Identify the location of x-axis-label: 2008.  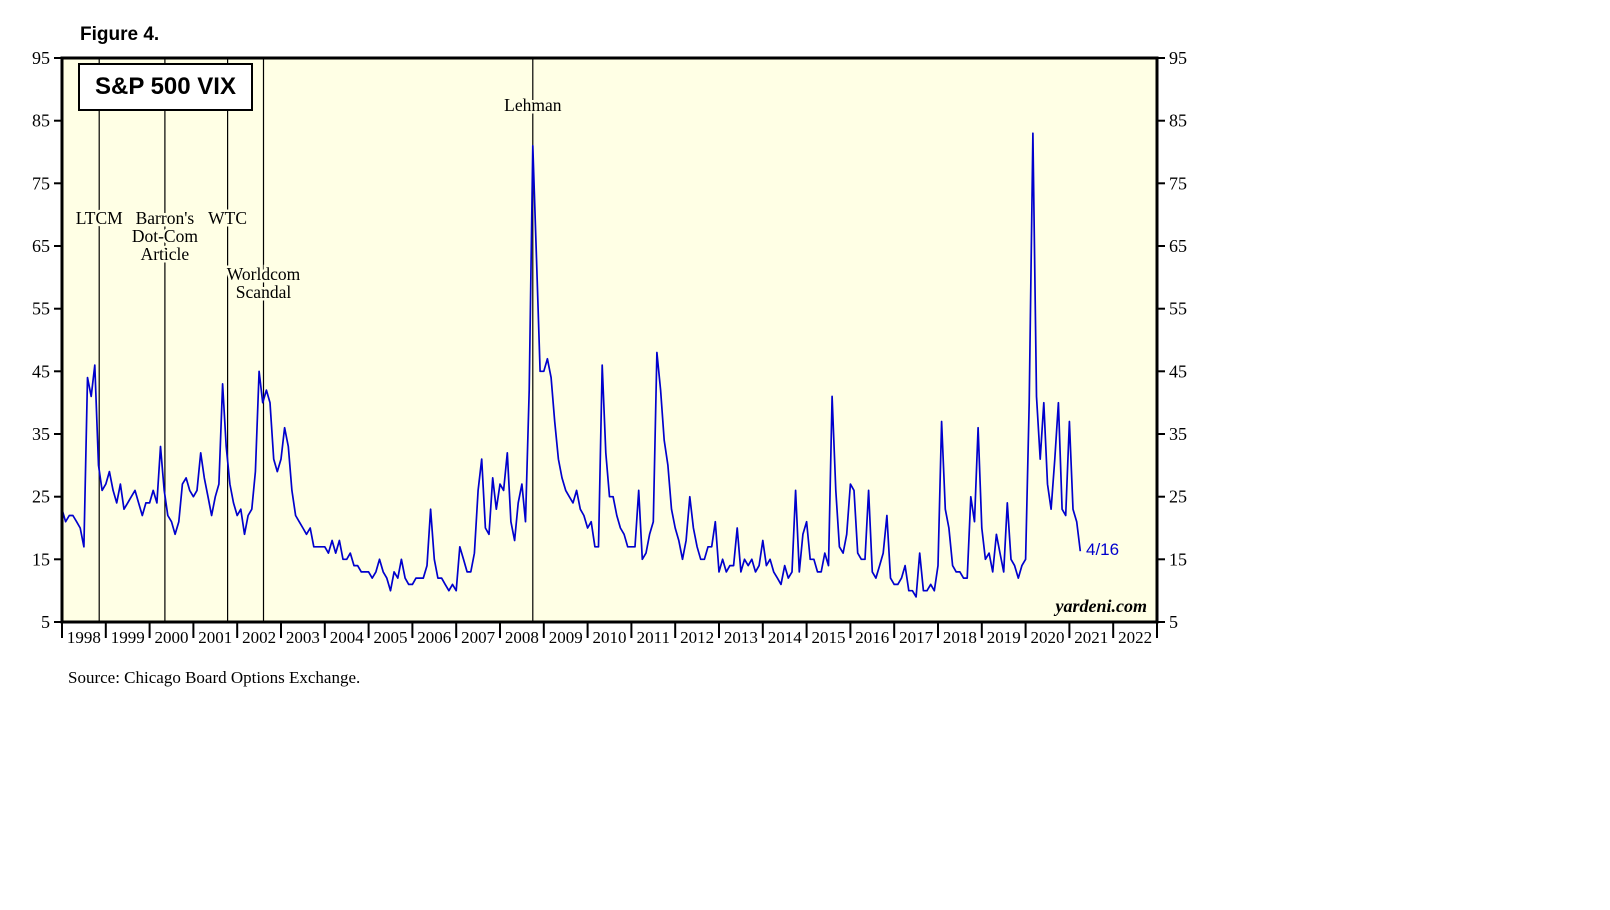
(522, 637).